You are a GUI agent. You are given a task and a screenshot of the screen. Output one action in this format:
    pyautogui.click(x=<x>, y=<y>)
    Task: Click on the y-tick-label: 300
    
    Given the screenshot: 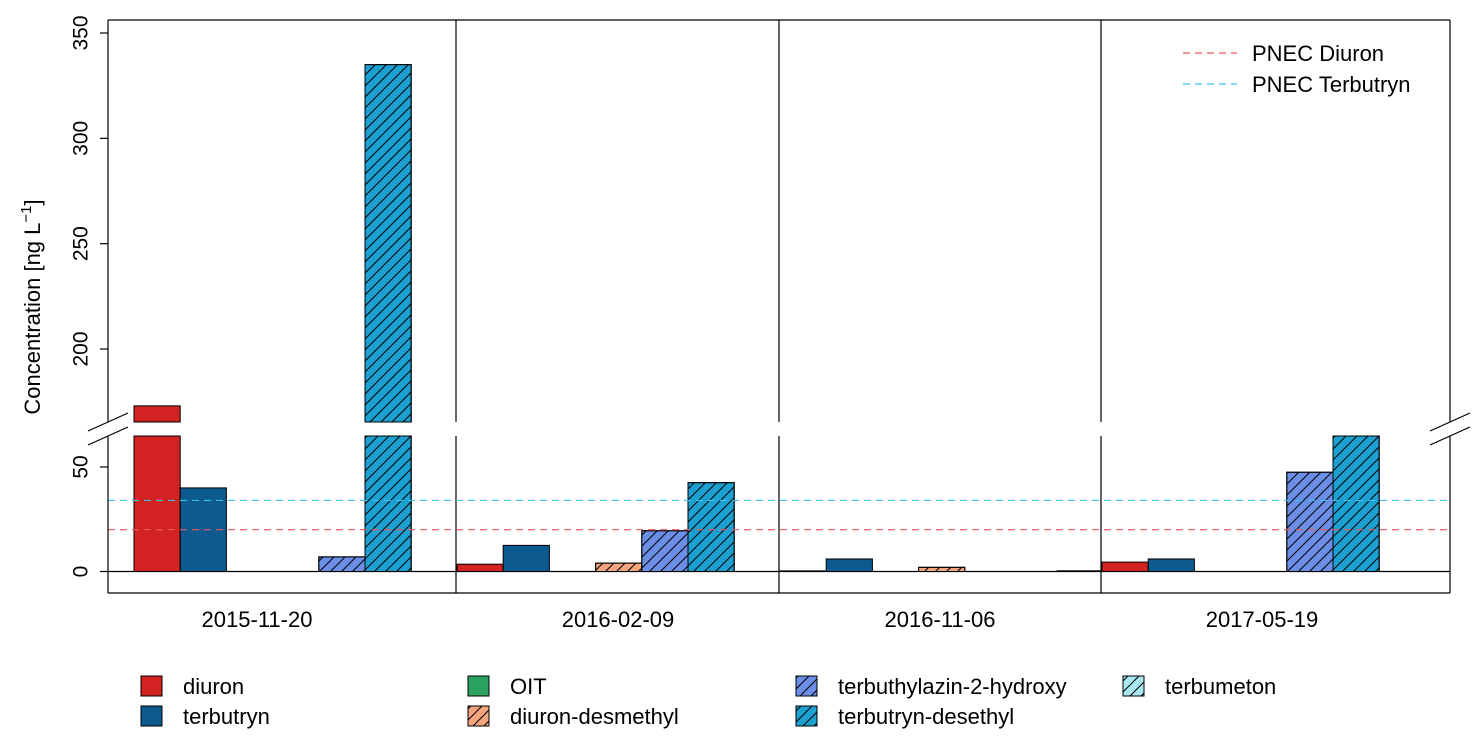 What is the action you would take?
    pyautogui.click(x=80, y=138)
    